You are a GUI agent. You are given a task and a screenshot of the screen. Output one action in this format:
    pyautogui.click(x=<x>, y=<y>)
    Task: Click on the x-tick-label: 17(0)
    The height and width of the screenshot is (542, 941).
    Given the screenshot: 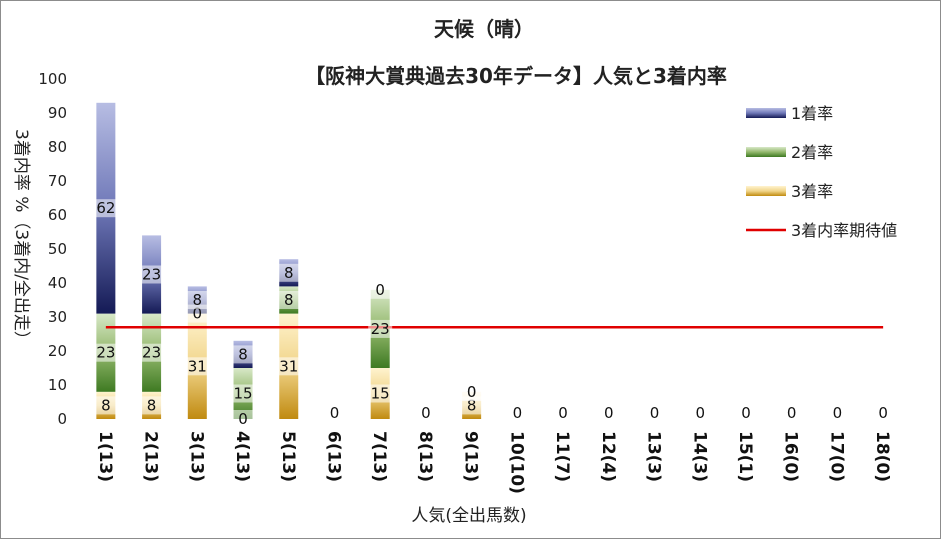 What is the action you would take?
    pyautogui.click(x=836, y=456)
    